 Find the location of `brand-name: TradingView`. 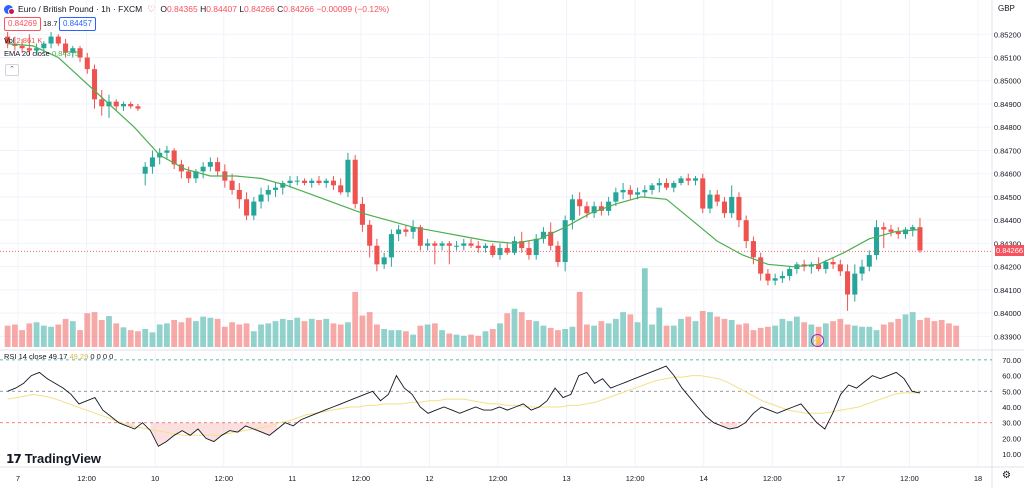

brand-name: TradingView is located at coordinates (63, 458).